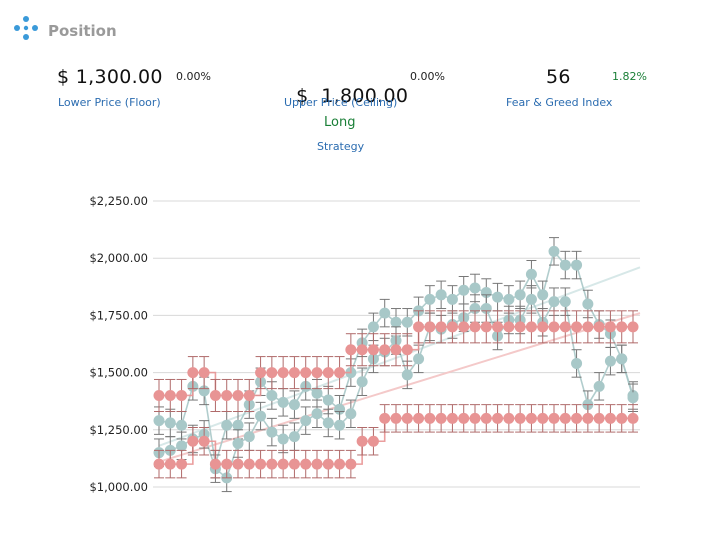  I want to click on ceiling-change: 0.00%, so click(427, 76).